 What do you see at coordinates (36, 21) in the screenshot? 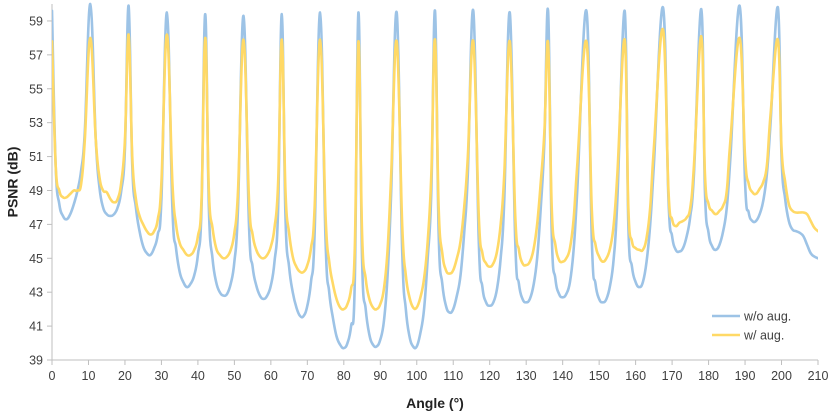
I see `y-tick-label: 59` at bounding box center [36, 21].